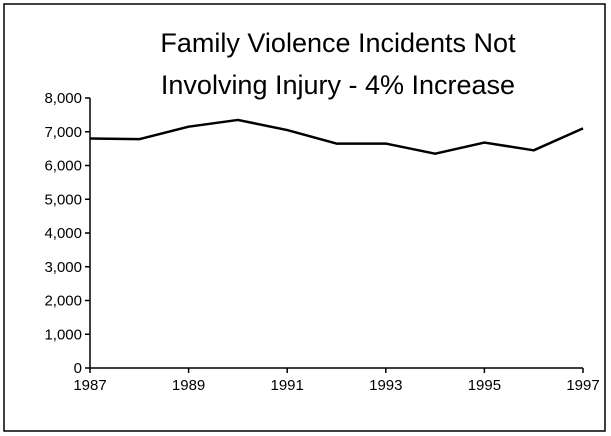  What do you see at coordinates (63, 334) in the screenshot?
I see `y-tick-label: 1,000` at bounding box center [63, 334].